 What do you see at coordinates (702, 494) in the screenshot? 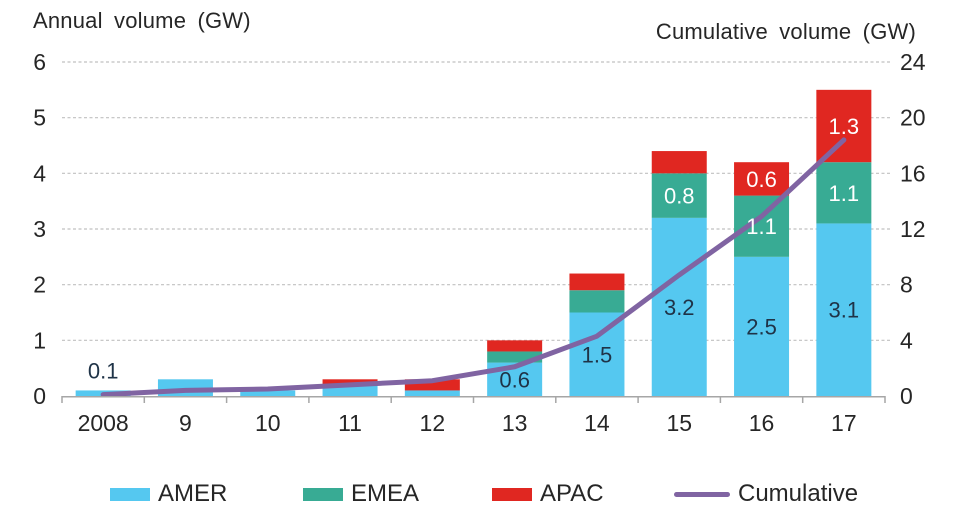
I see `cumulative-line-swatch-icon` at bounding box center [702, 494].